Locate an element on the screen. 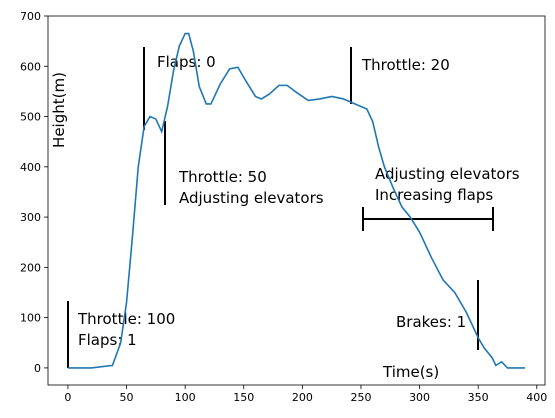  x-tick-label: 400 is located at coordinates (536, 397).